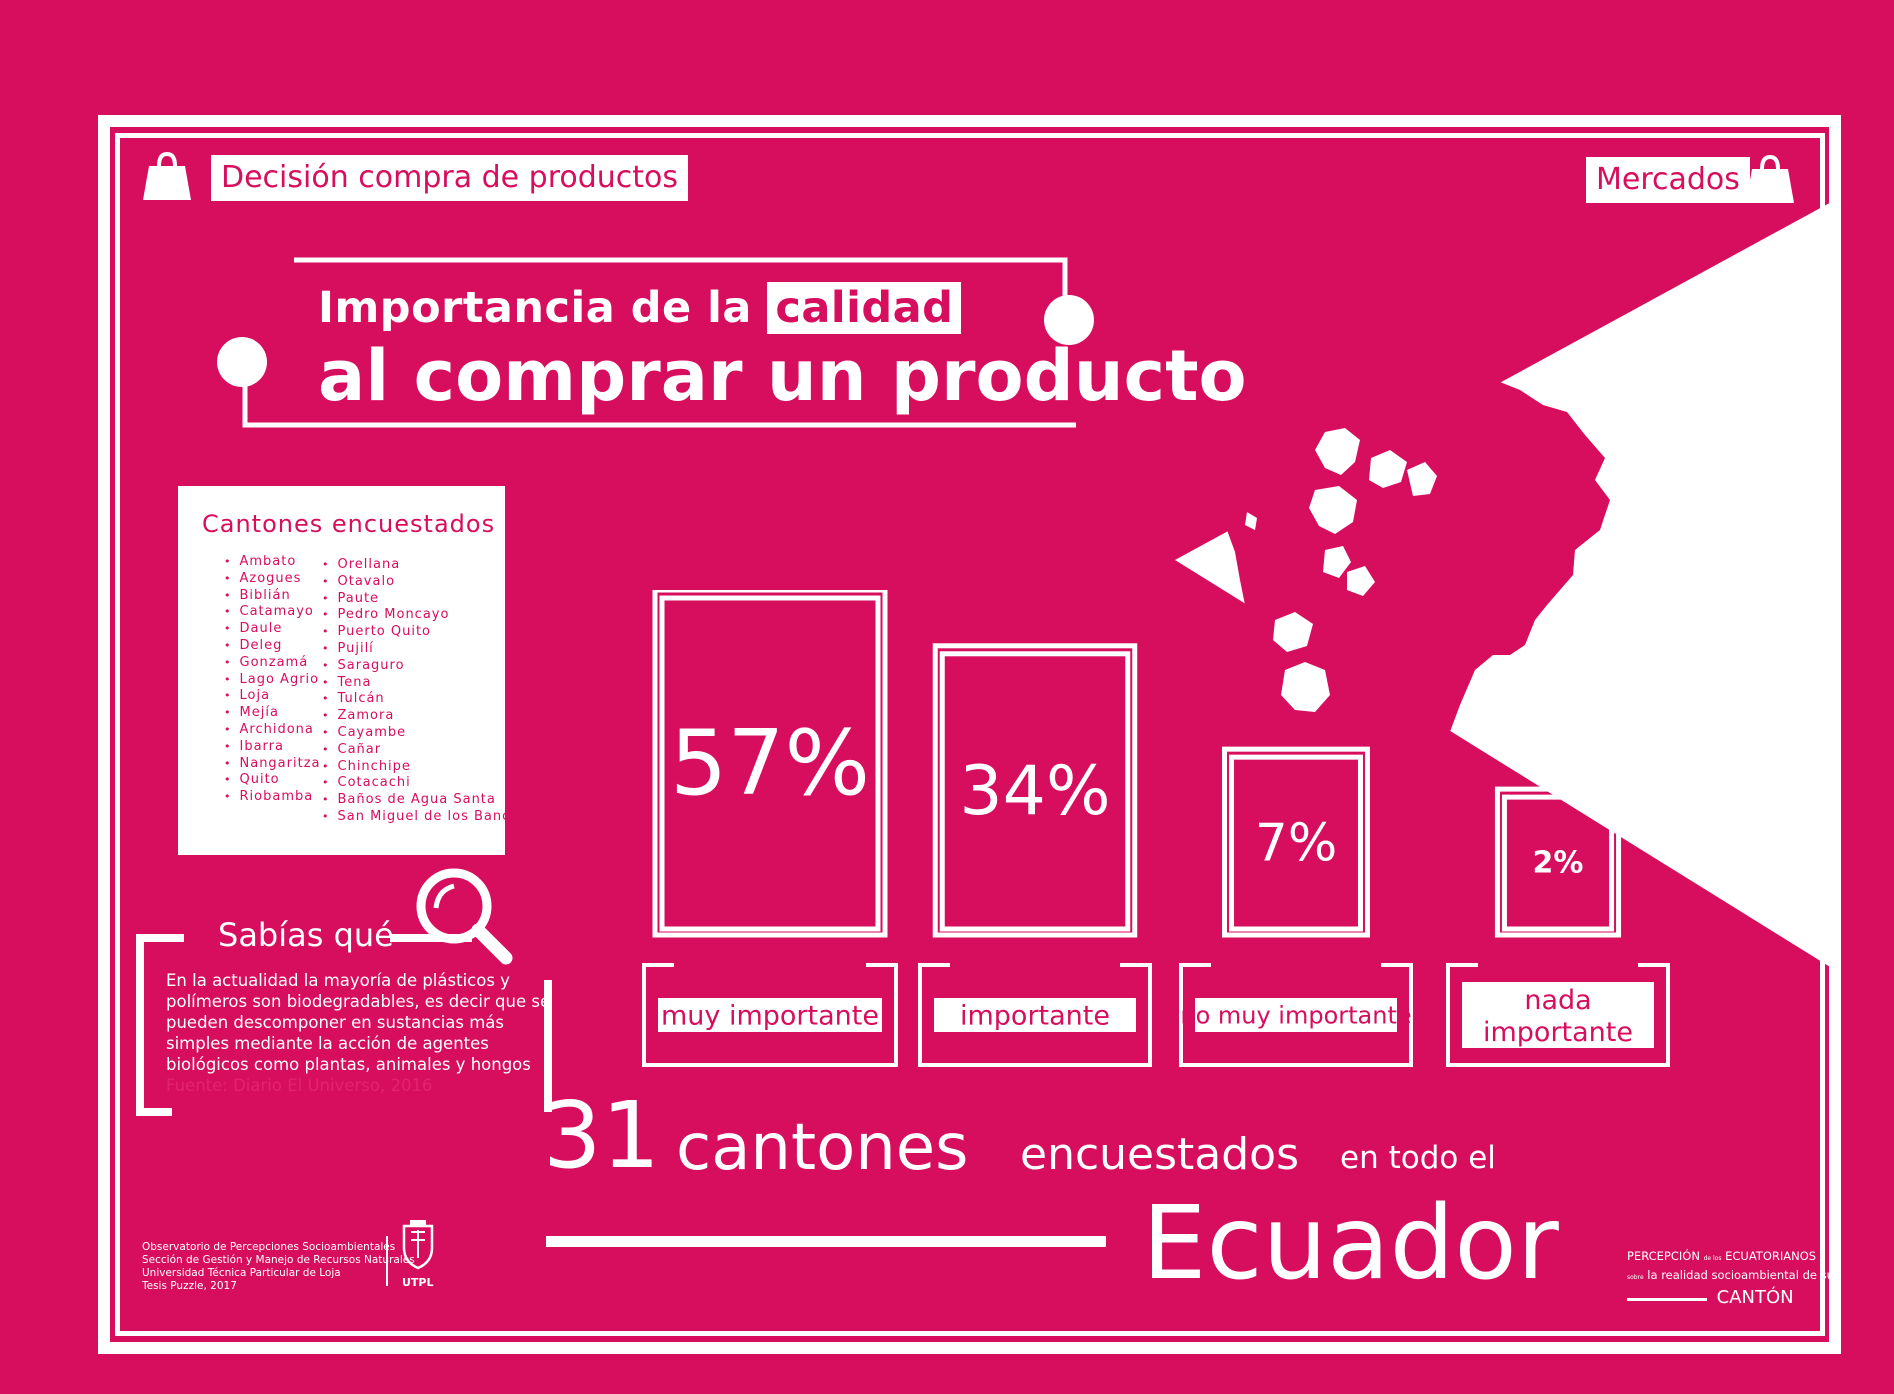 The width and height of the screenshot is (1894, 1394). I want to click on bar-value-label: 34%, so click(1034, 791).